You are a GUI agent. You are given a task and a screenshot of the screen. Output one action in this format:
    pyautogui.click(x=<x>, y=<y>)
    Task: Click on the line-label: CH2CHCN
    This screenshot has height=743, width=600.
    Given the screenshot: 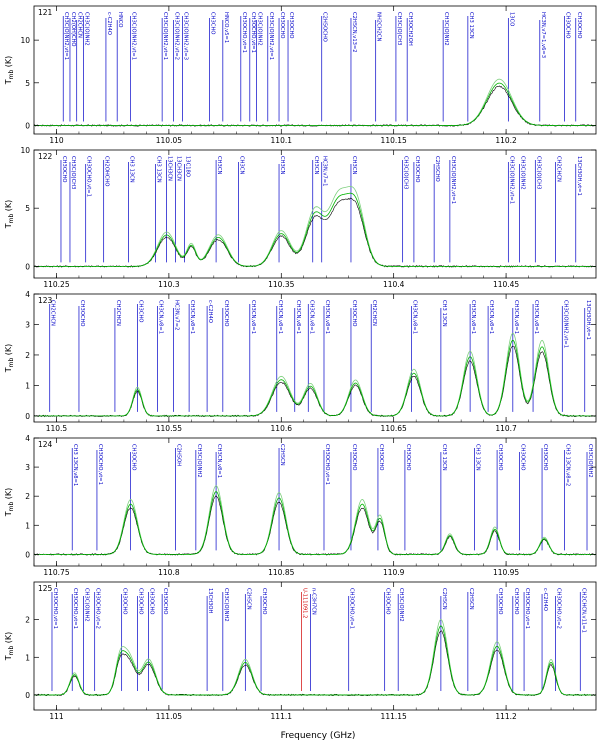 What is the action you would take?
    pyautogui.click(x=559, y=169)
    